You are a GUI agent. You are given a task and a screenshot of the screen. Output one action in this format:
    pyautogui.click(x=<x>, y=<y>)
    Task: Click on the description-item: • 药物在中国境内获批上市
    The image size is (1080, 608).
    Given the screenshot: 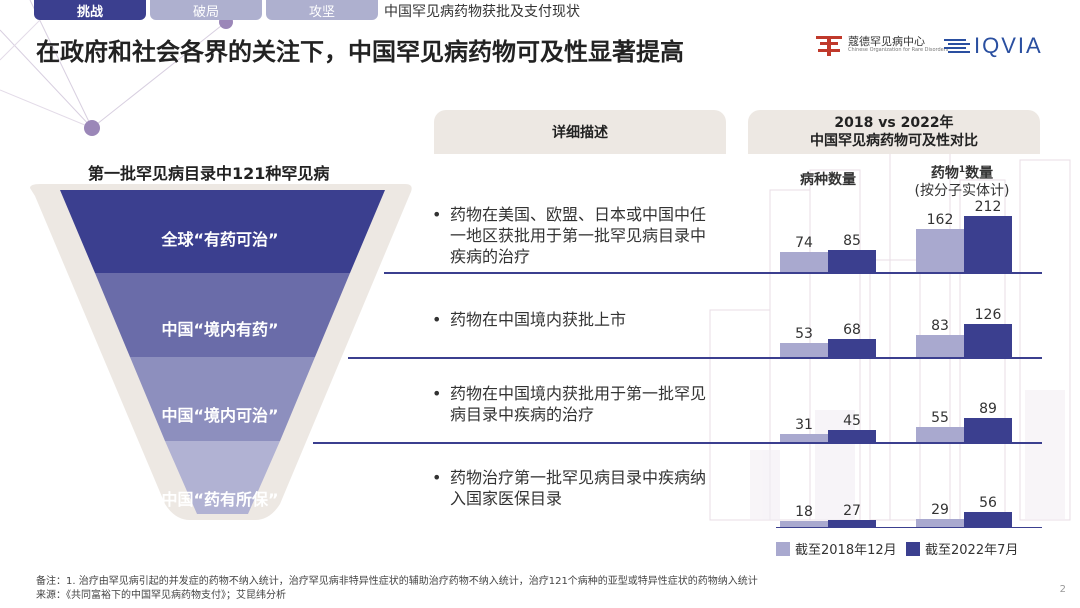 What is the action you would take?
    pyautogui.click(x=571, y=319)
    